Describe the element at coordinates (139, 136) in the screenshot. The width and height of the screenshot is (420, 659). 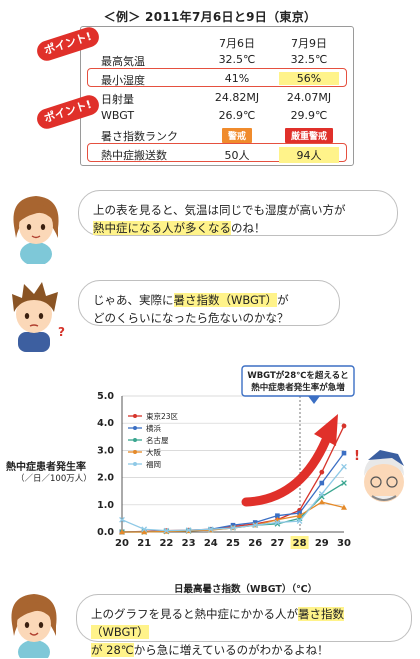
I see `row-label: 暑さ指数ランク` at that location.